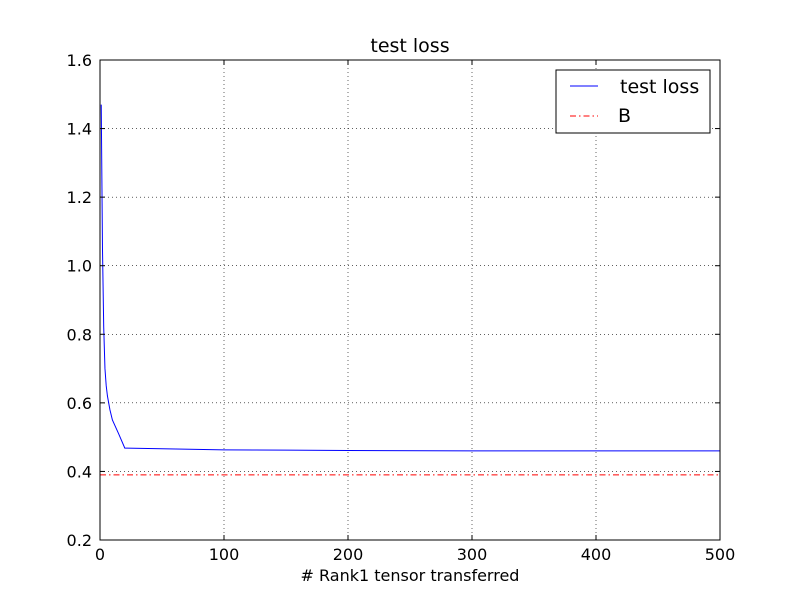 The image size is (800, 600). What do you see at coordinates (79, 334) in the screenshot?
I see `y-tick-label: 0.8` at bounding box center [79, 334].